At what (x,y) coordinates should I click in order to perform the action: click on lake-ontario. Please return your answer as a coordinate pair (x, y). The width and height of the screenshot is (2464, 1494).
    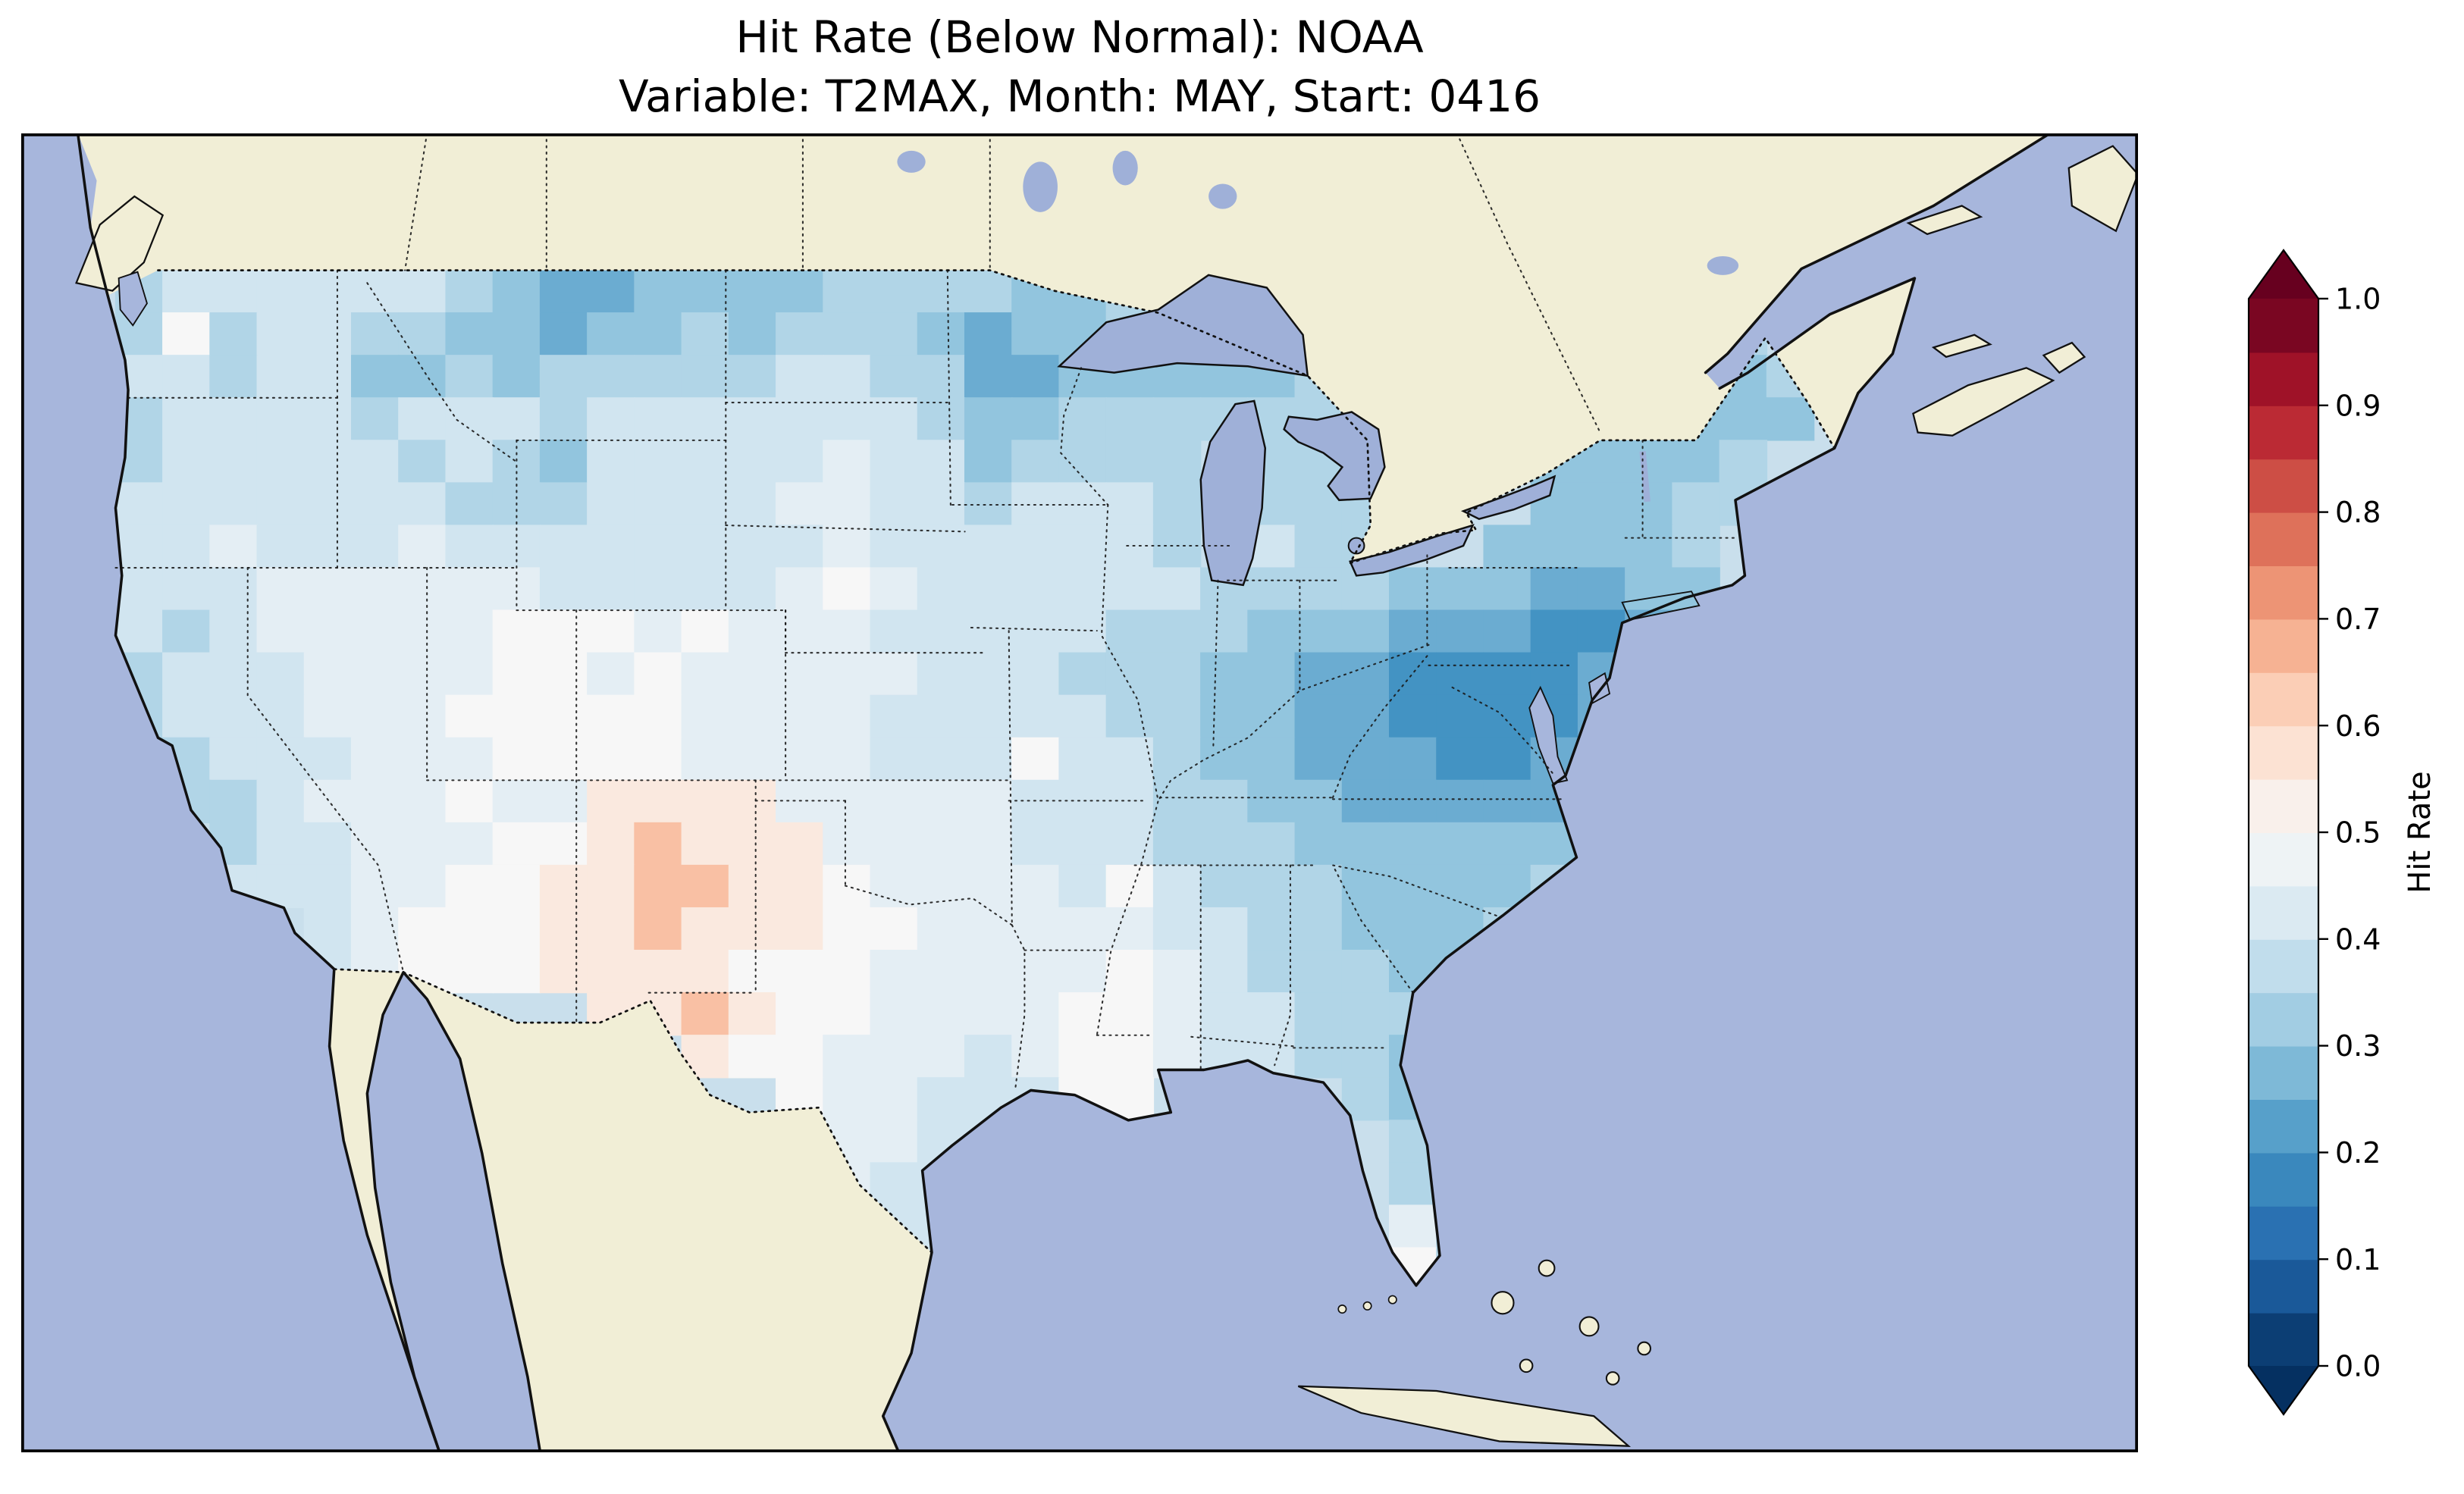
    Looking at the image, I should click on (1508, 498).